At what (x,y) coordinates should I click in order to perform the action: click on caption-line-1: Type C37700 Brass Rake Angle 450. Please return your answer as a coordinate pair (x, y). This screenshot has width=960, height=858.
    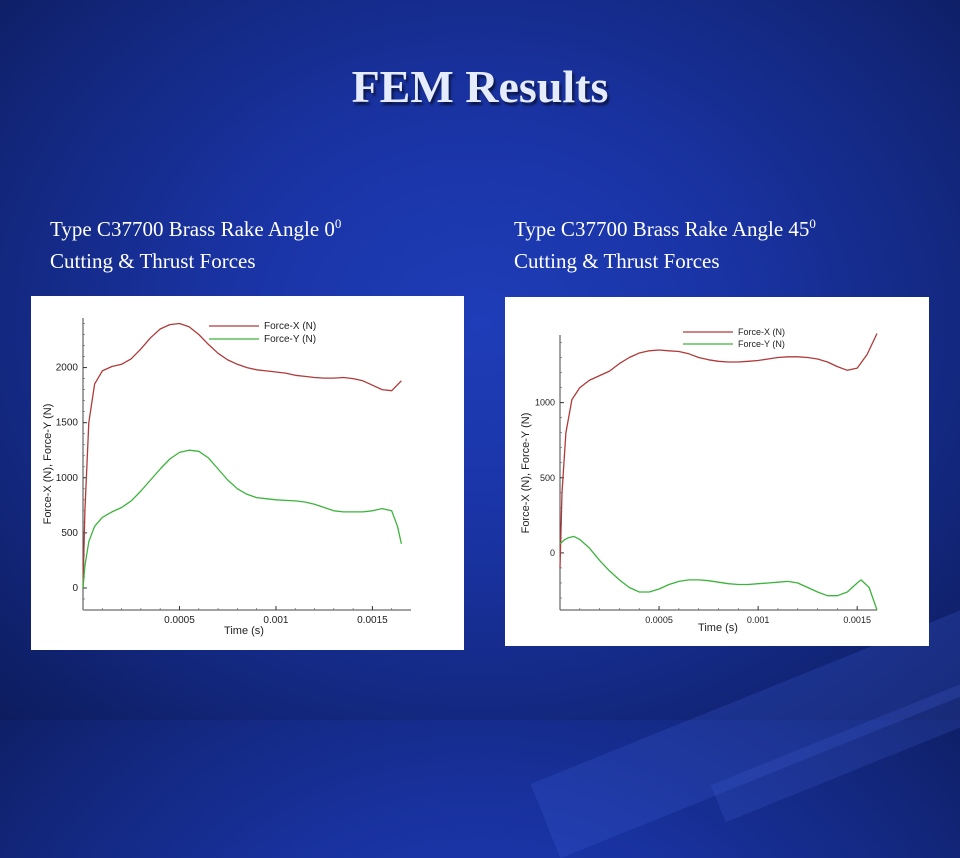
    Looking at the image, I should click on (665, 228).